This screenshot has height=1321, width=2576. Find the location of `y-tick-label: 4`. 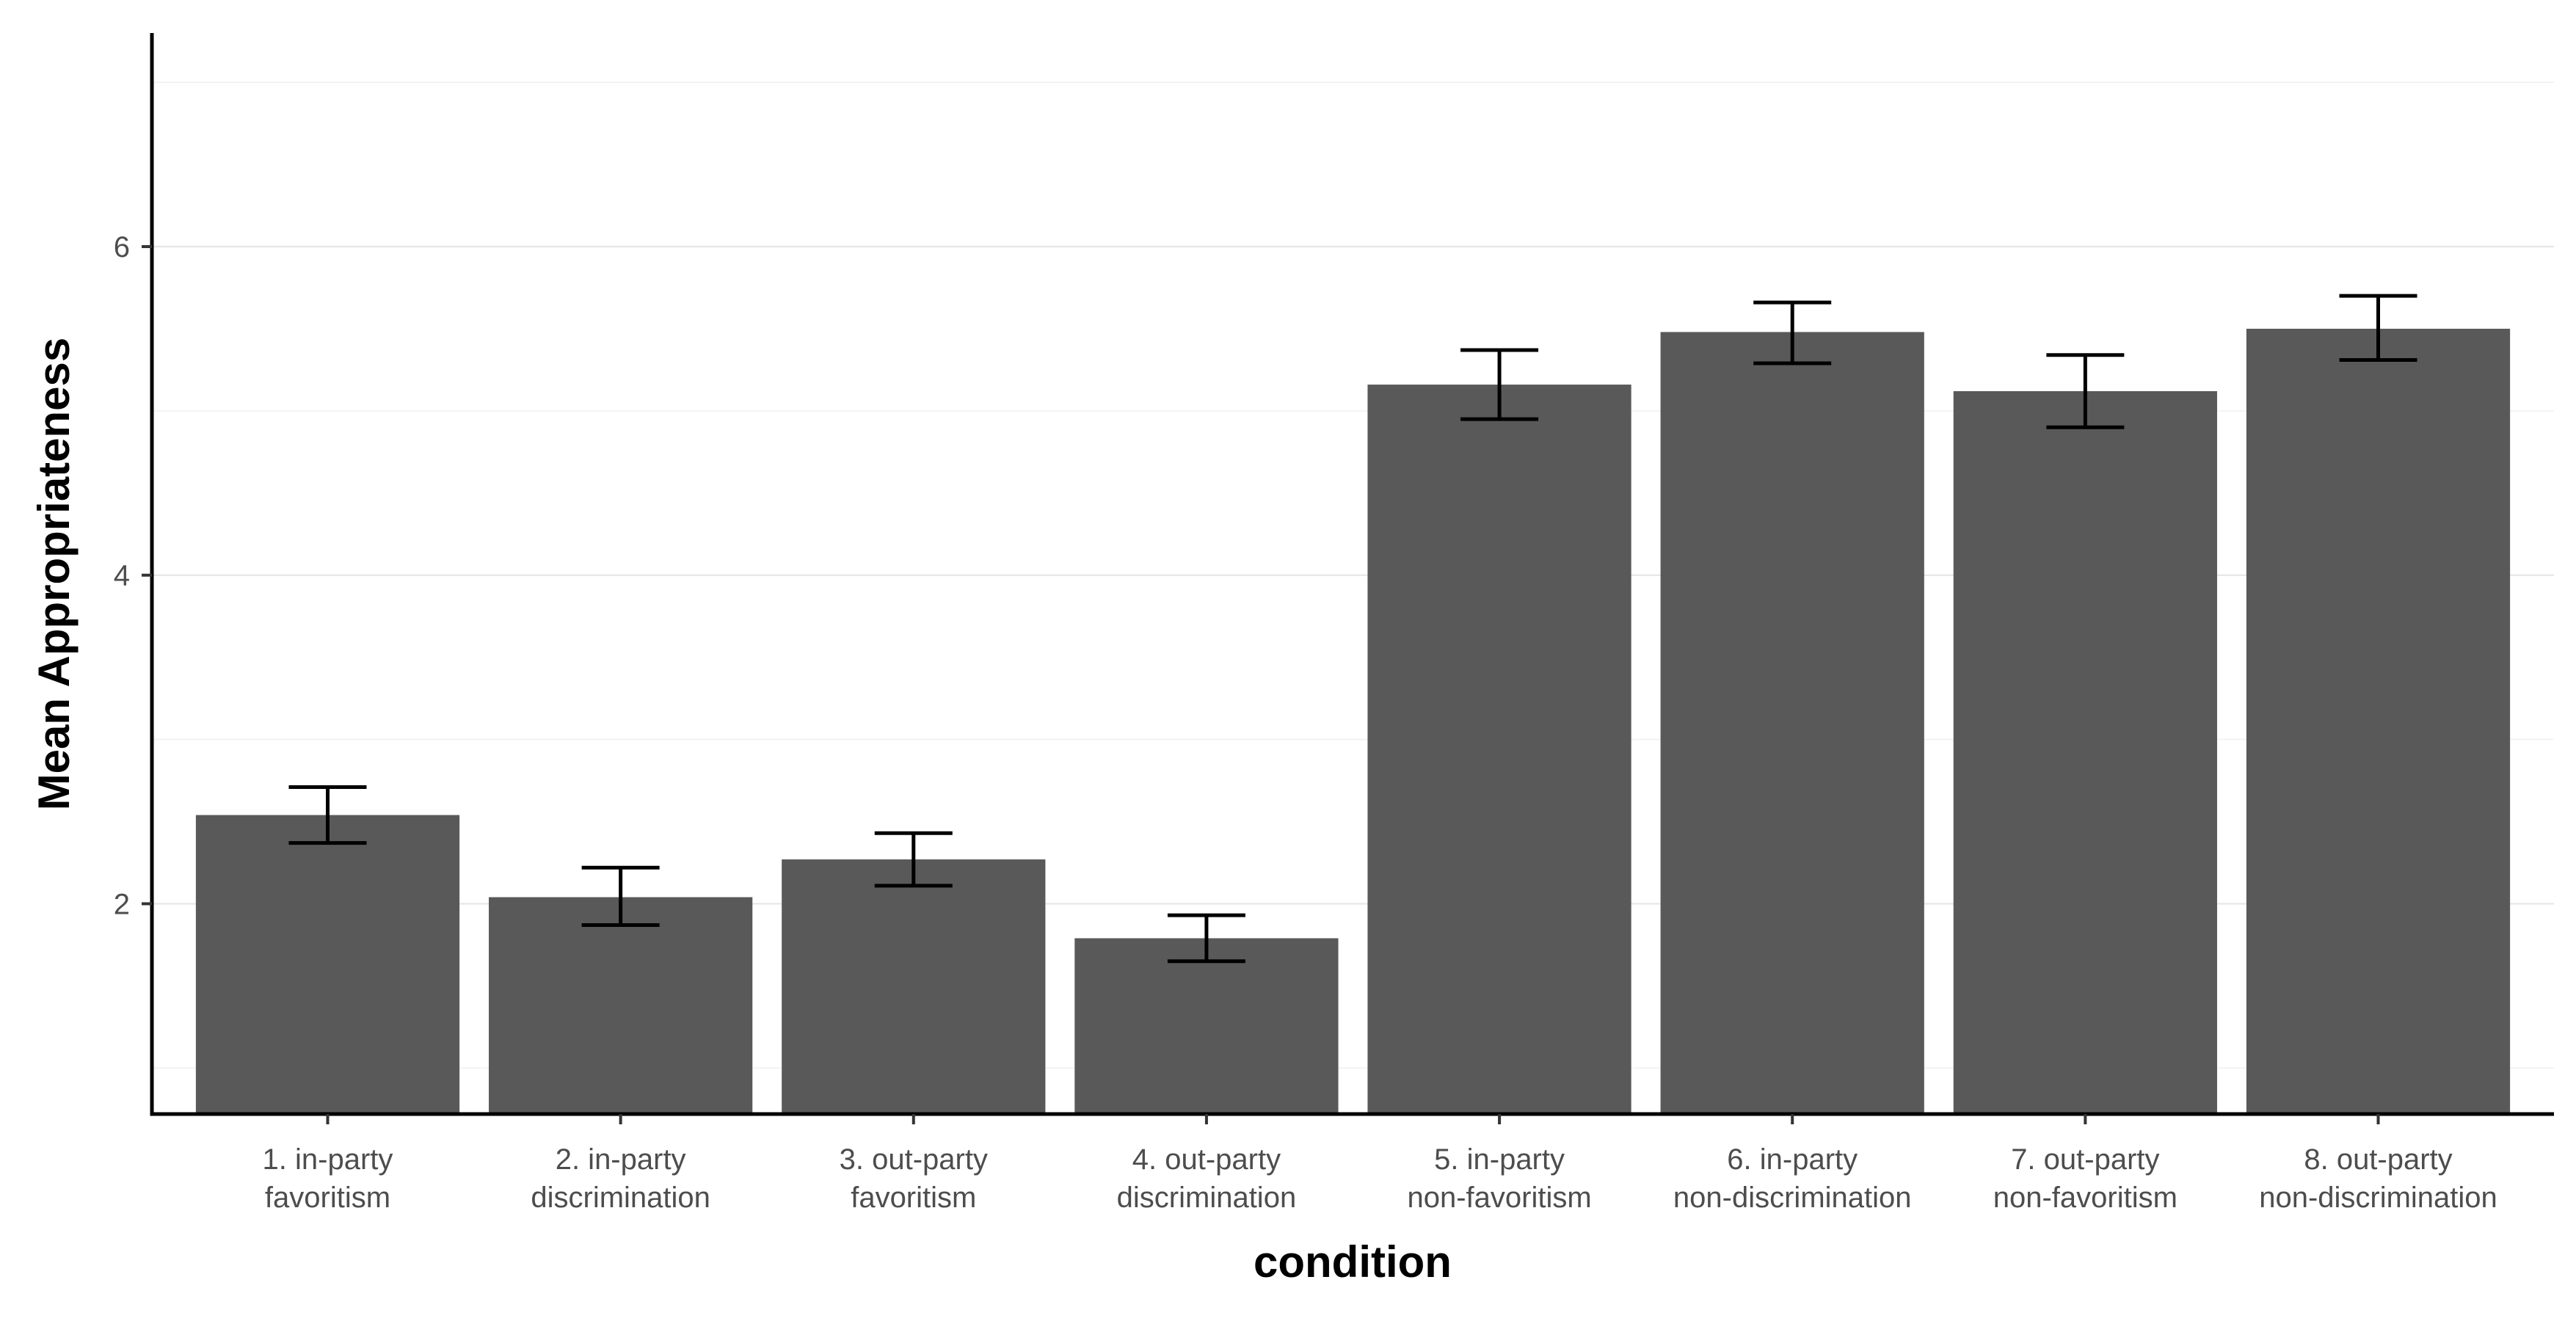

y-tick-label: 4 is located at coordinates (122, 576).